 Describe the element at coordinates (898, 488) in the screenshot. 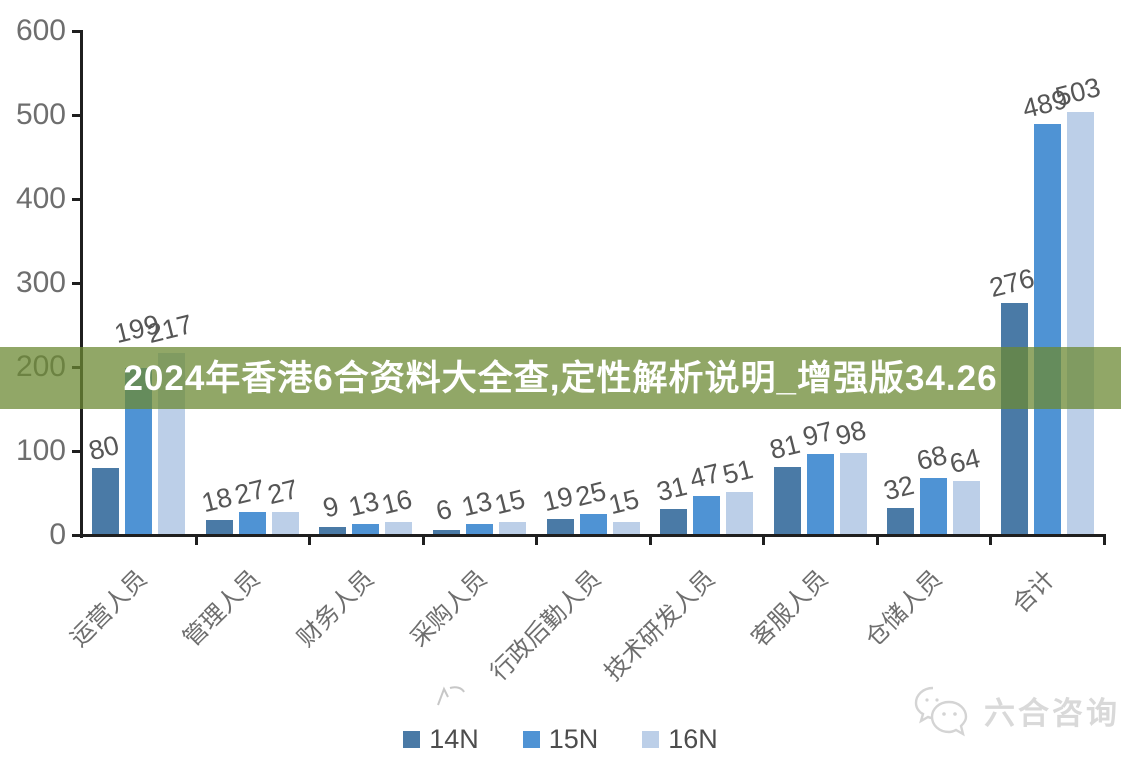

I see `bar-value-label: 32` at that location.